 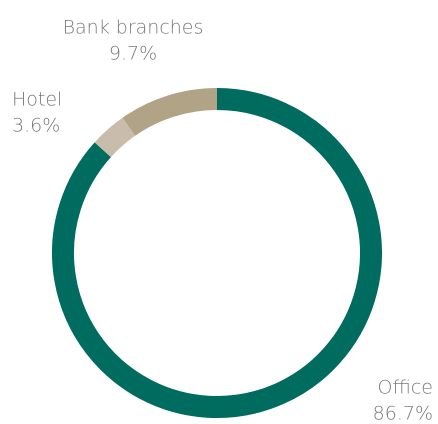 I want to click on value-label: 3.6%, so click(x=36, y=126).